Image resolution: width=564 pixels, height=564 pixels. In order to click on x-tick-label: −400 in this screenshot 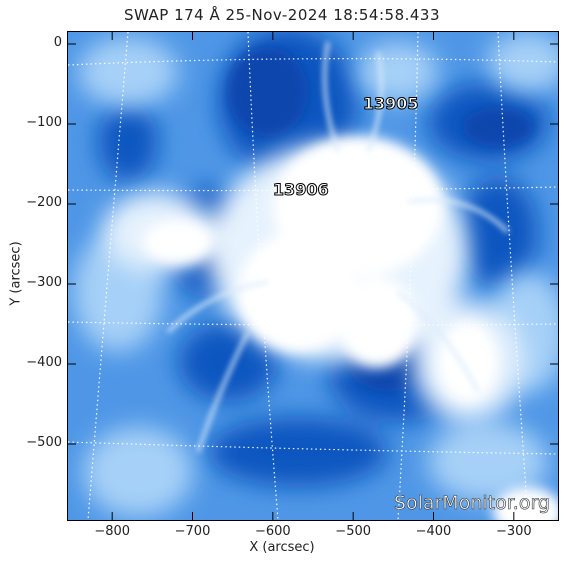, I will do `click(433, 531)`.